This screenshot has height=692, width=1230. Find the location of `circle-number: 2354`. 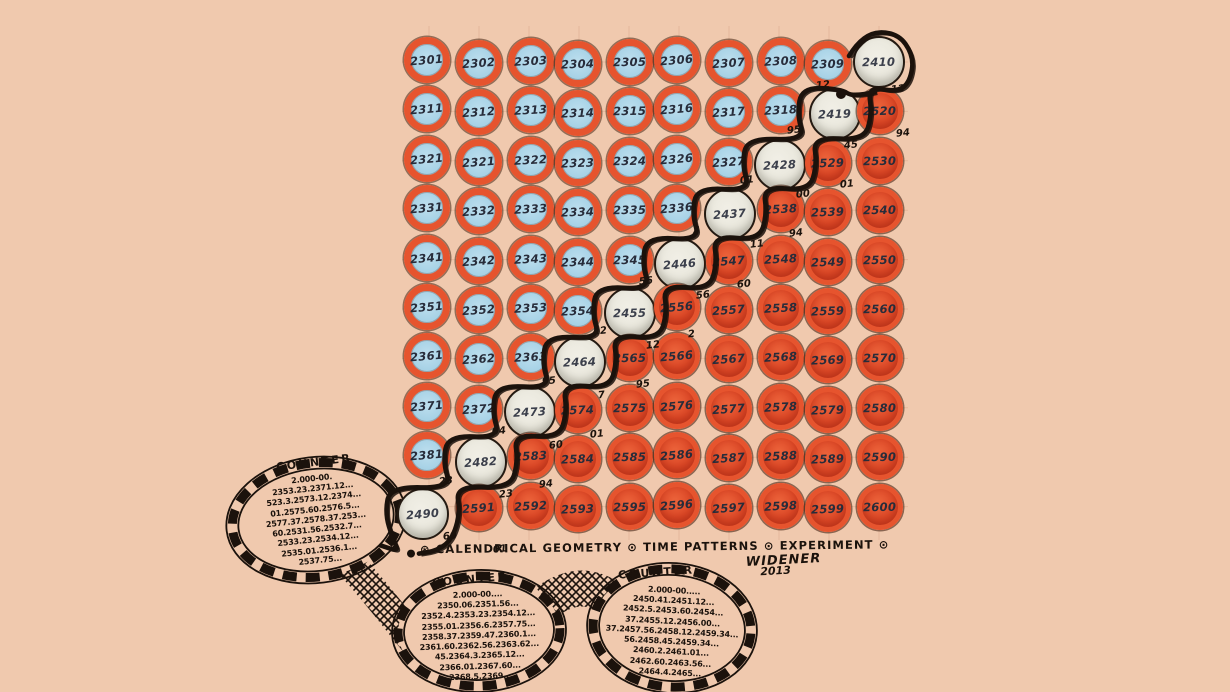

circle-number: 2354 is located at coordinates (578, 311).